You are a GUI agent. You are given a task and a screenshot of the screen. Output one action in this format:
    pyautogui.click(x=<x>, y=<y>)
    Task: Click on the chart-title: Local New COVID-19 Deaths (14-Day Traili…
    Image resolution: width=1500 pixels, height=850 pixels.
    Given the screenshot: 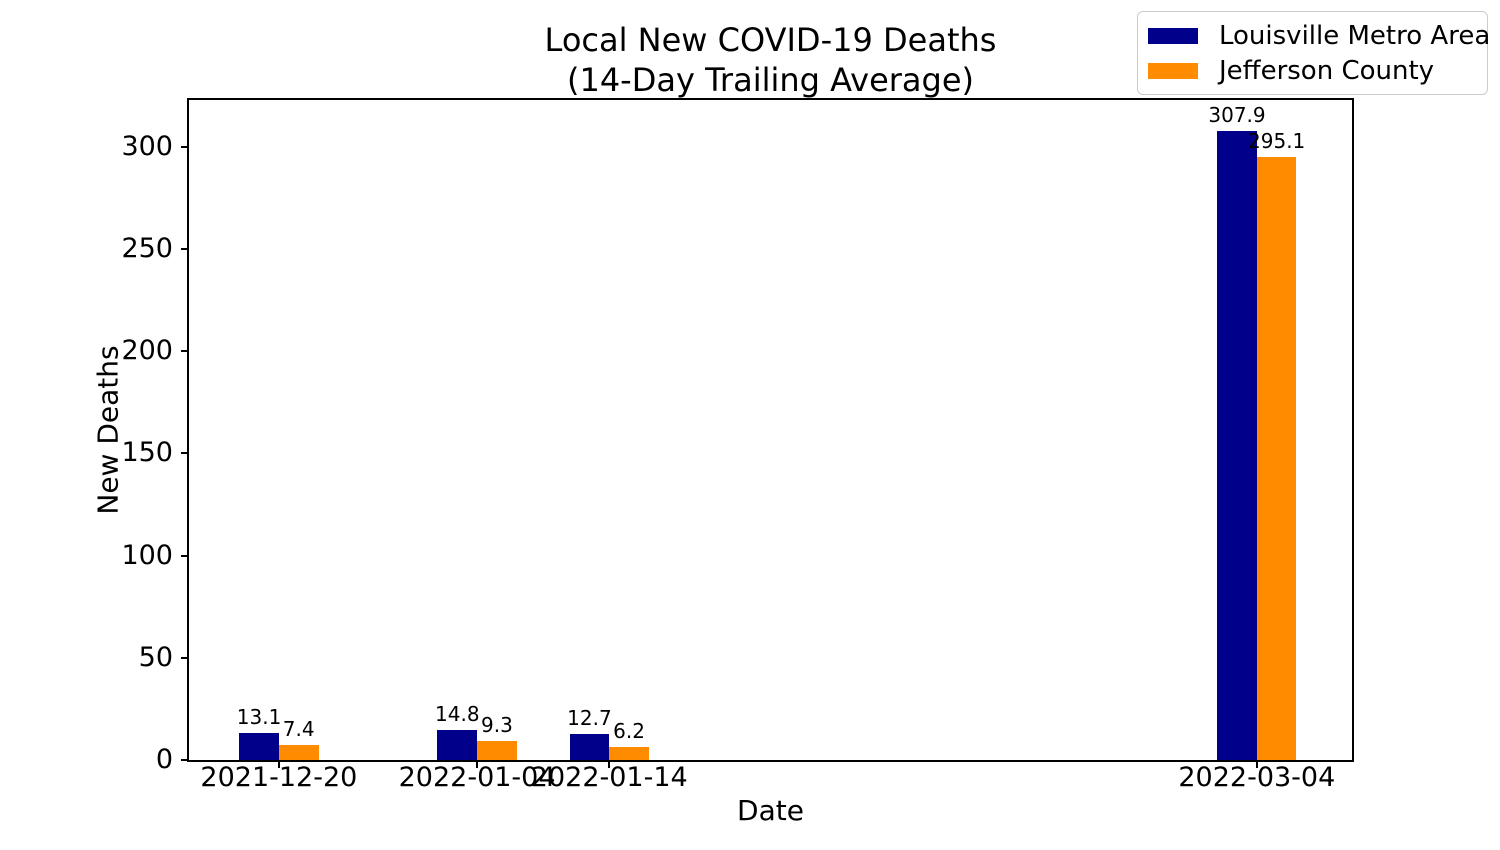 What is the action you would take?
    pyautogui.click(x=770, y=60)
    